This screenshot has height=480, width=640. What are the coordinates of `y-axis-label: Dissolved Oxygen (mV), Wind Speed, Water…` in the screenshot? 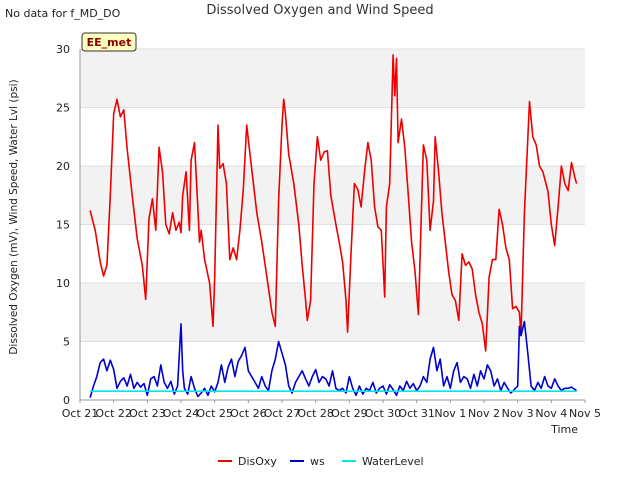 It's located at (14, 216).